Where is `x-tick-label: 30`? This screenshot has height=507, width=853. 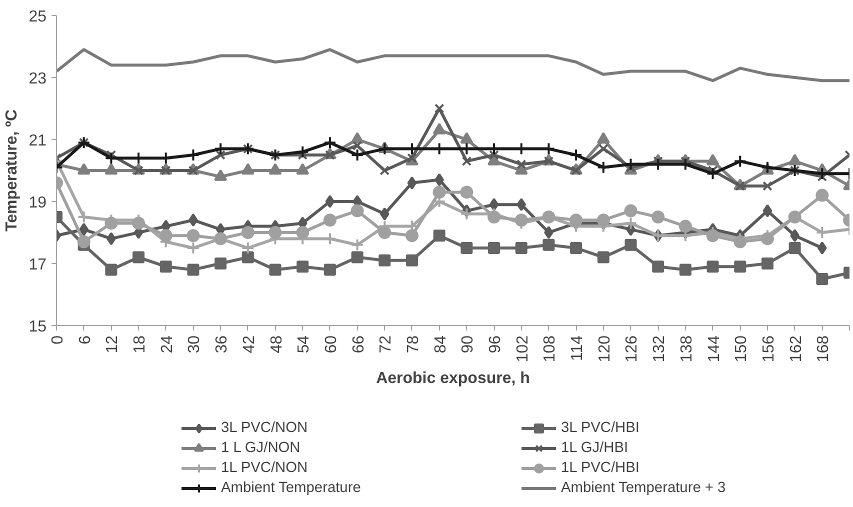 x-tick-label: 30 is located at coordinates (195, 344).